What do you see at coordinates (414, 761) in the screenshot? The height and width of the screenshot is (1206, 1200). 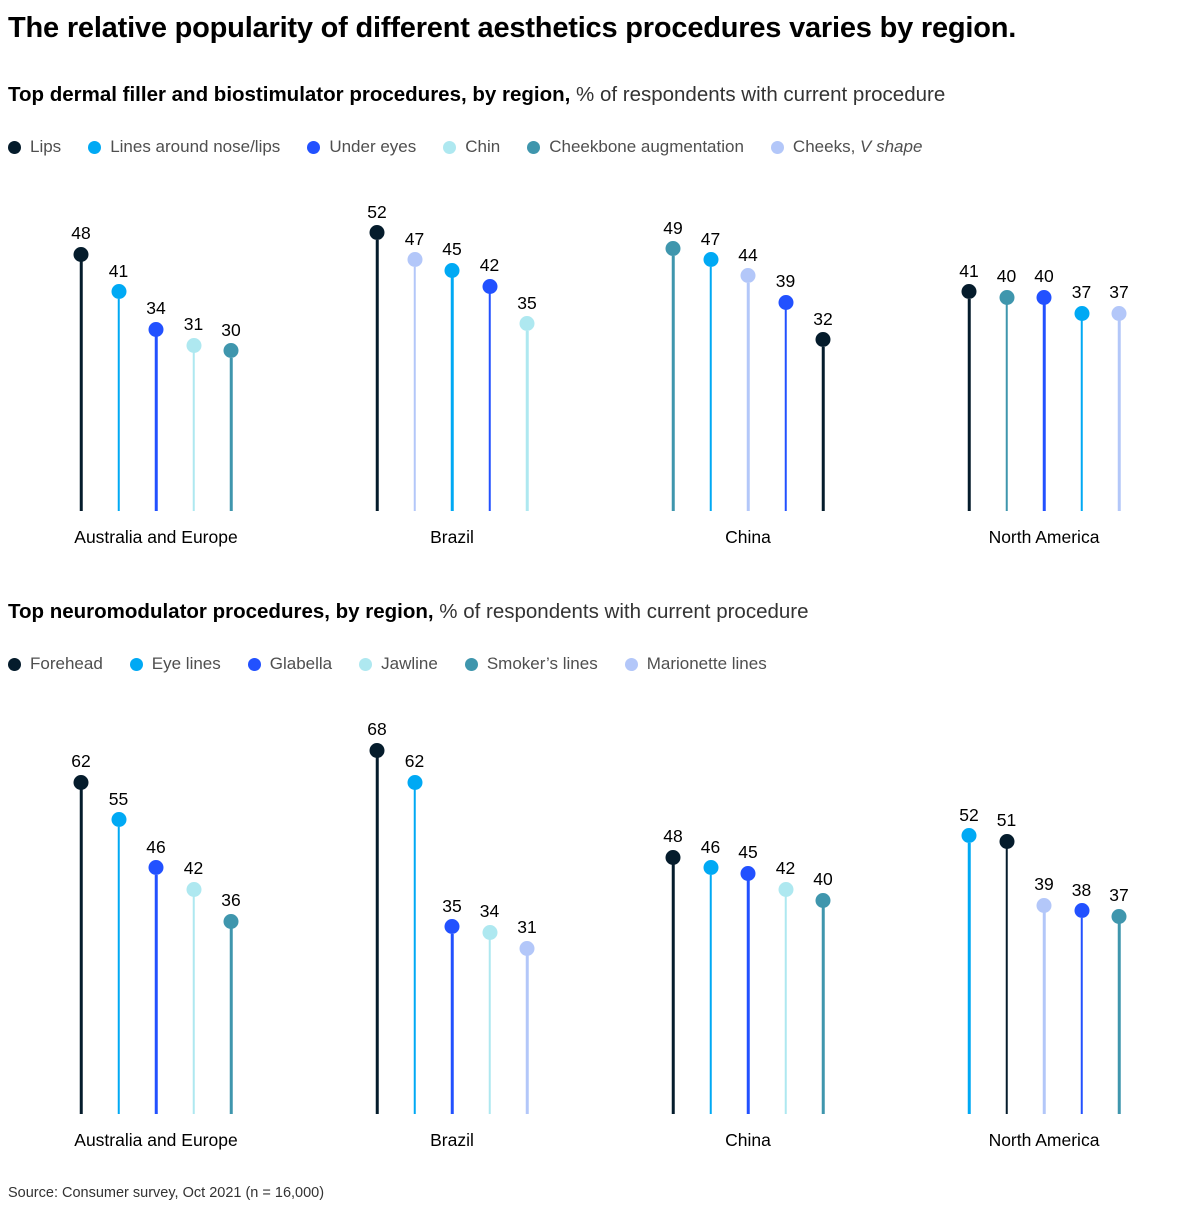 I see `value-label: 62` at bounding box center [414, 761].